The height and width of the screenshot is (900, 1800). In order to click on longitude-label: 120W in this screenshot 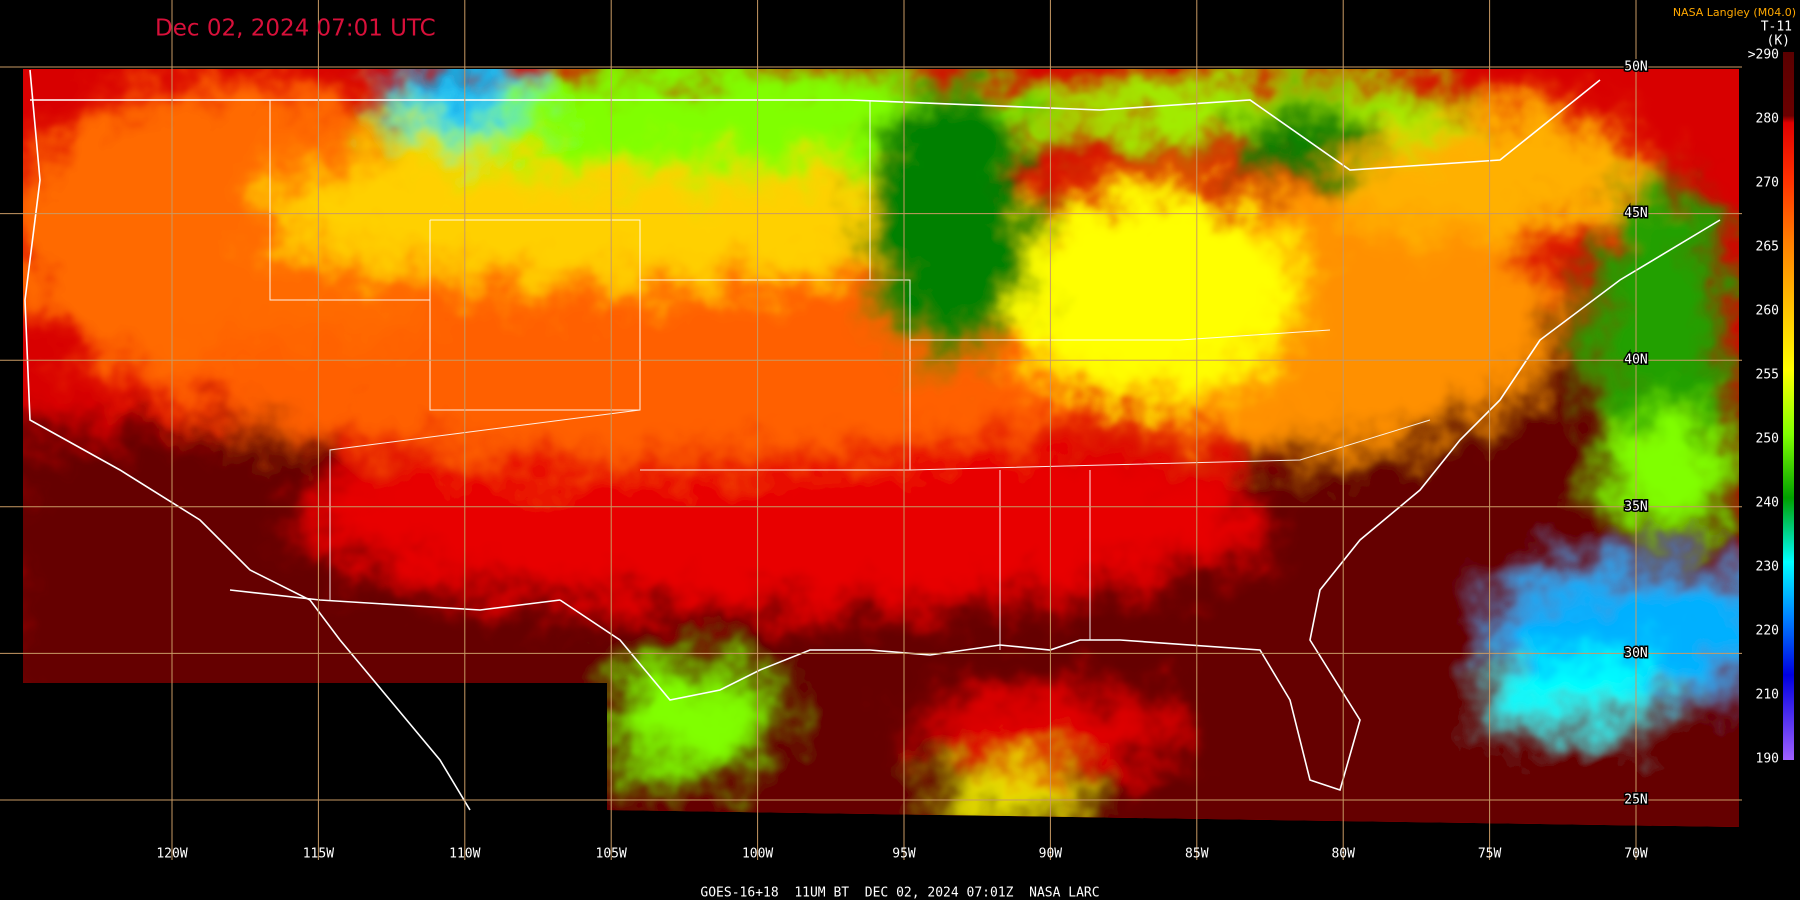, I will do `click(171, 854)`.